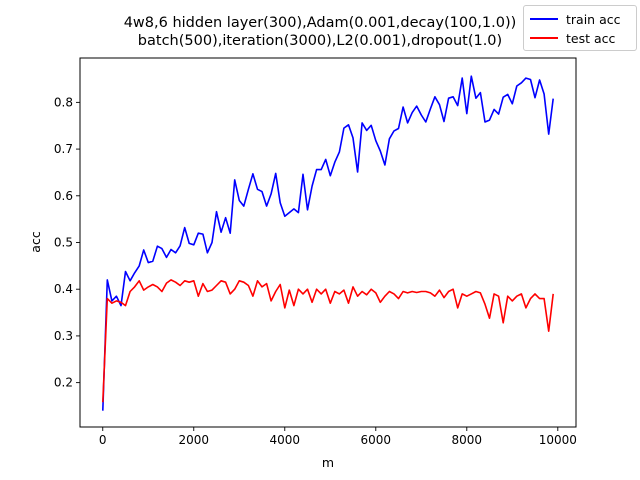  Describe the element at coordinates (544, 19) in the screenshot. I see `legend-swatch-train` at that location.